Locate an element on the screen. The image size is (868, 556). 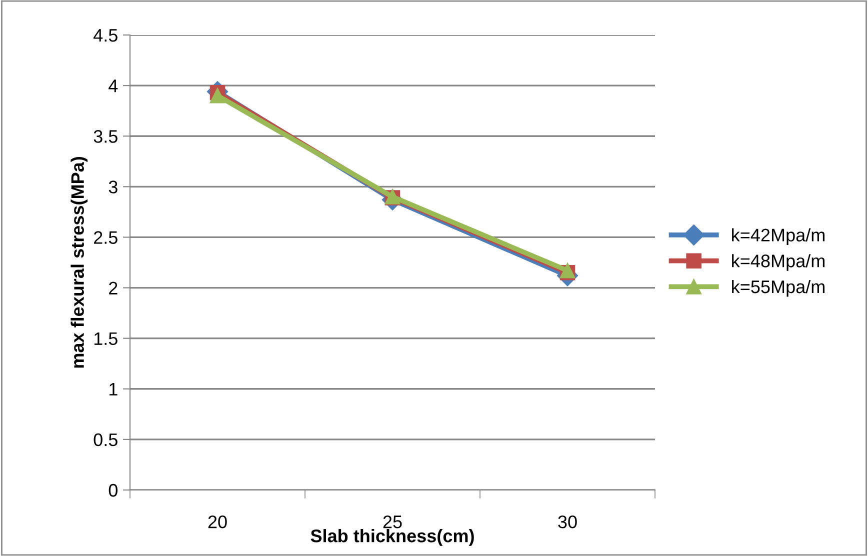
legend-label: k=55Mpa/m is located at coordinates (778, 288).